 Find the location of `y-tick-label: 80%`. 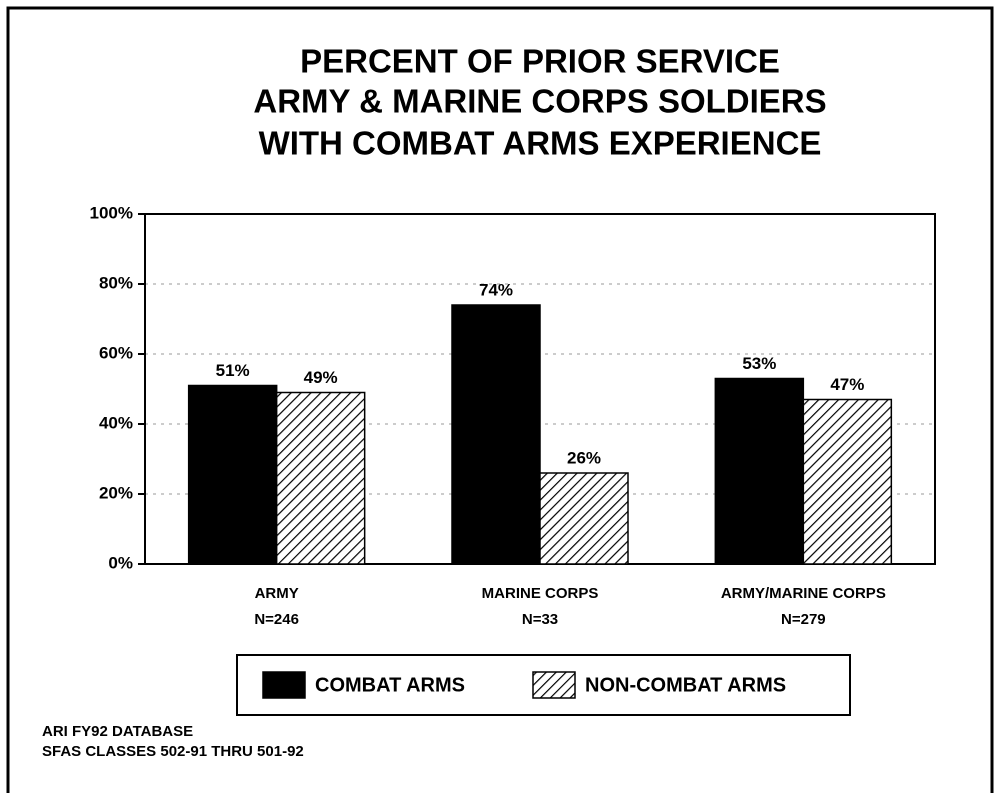

y-tick-label: 80% is located at coordinates (116, 282).